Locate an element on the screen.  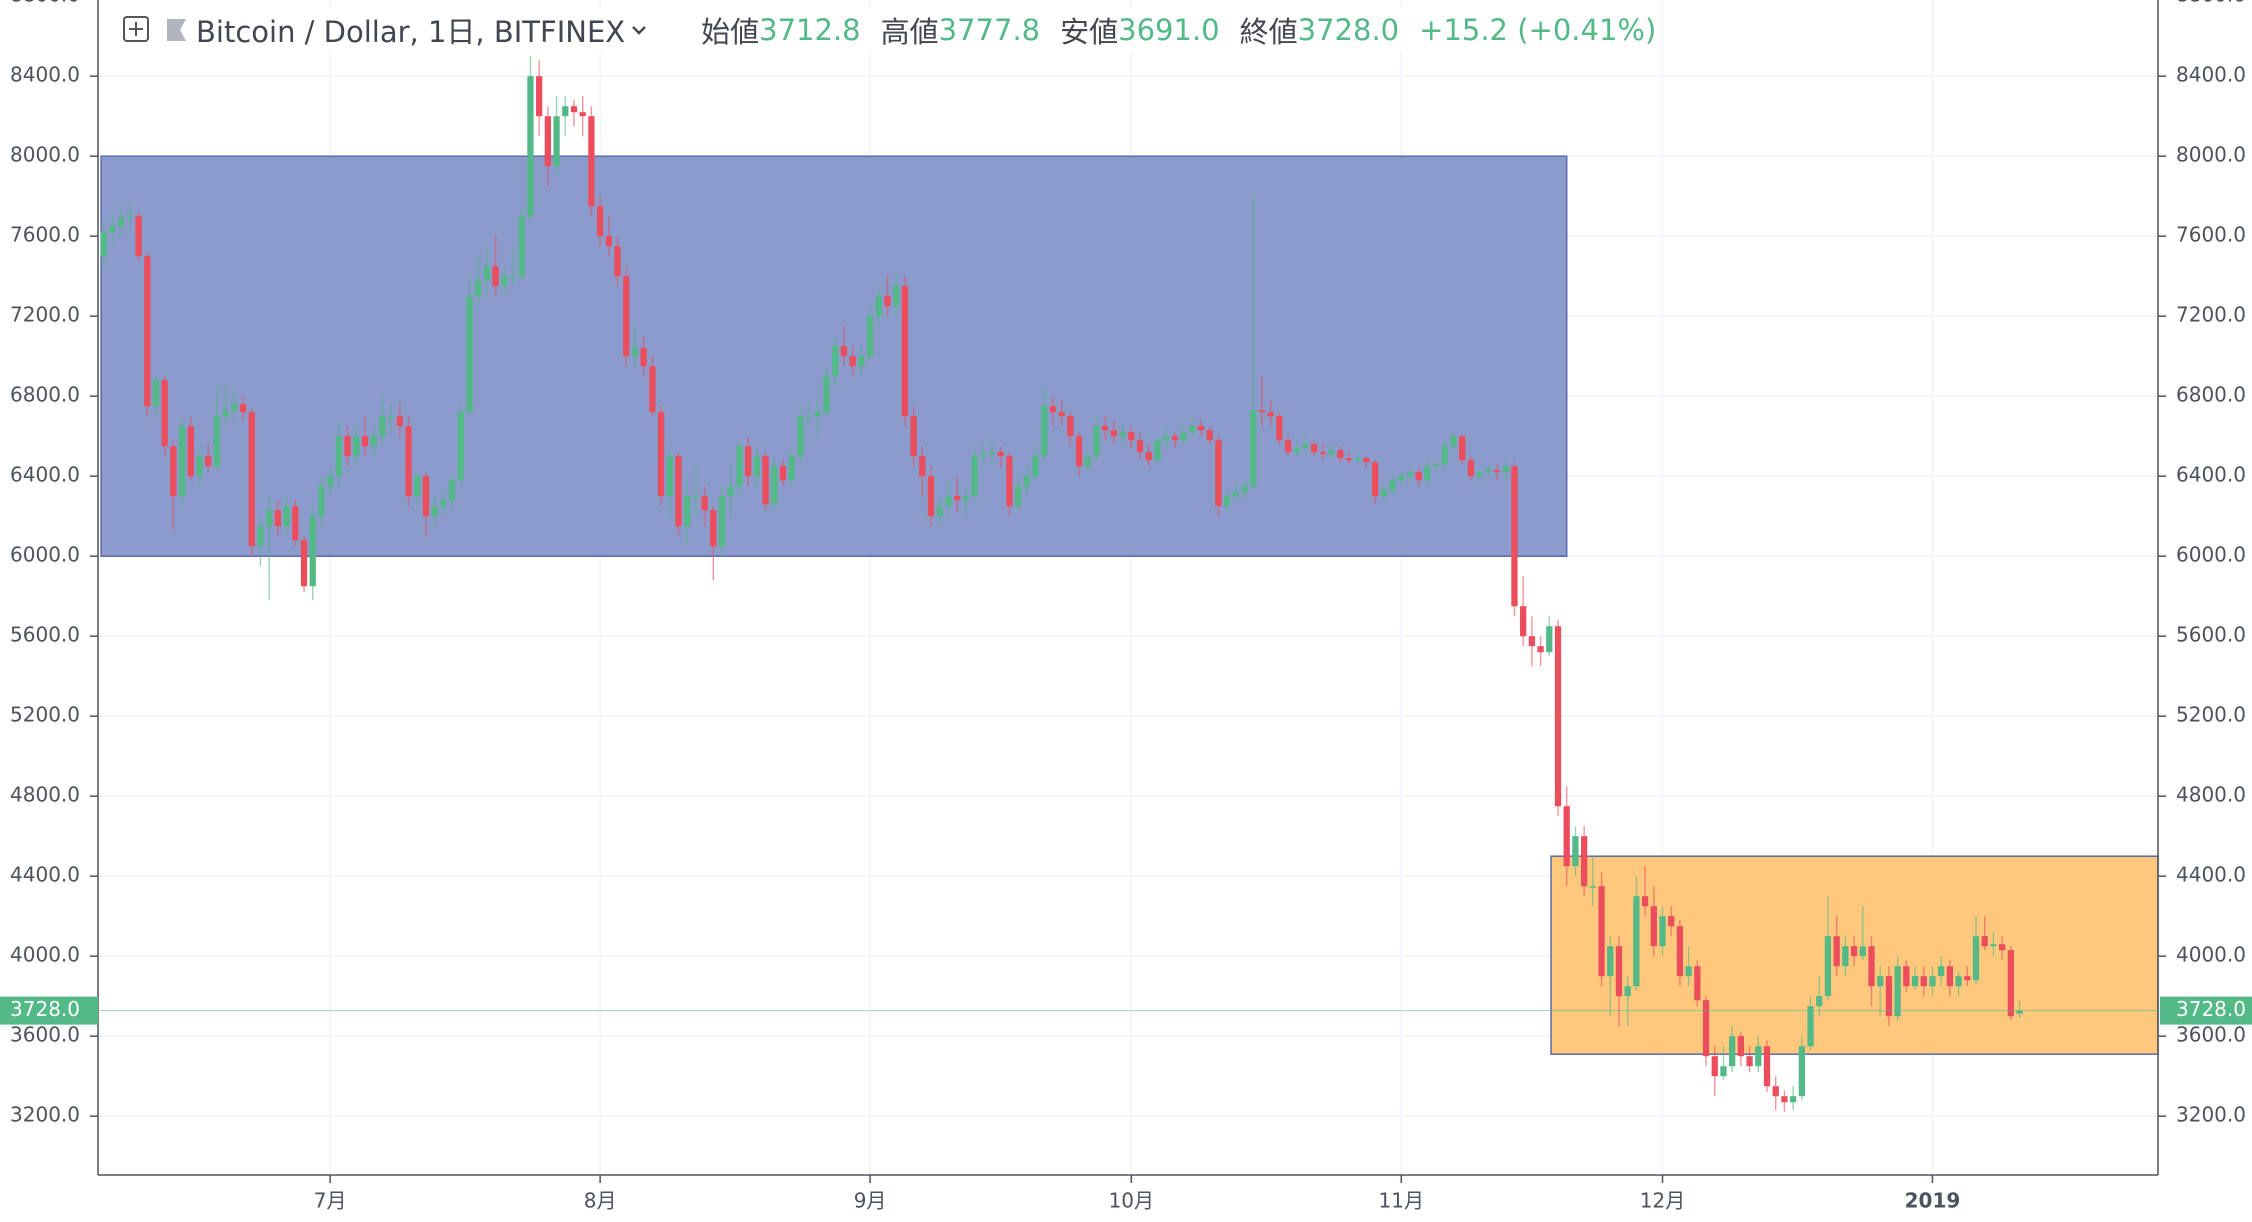
y-tick-label-right: 4400.0 is located at coordinates (2211, 875).